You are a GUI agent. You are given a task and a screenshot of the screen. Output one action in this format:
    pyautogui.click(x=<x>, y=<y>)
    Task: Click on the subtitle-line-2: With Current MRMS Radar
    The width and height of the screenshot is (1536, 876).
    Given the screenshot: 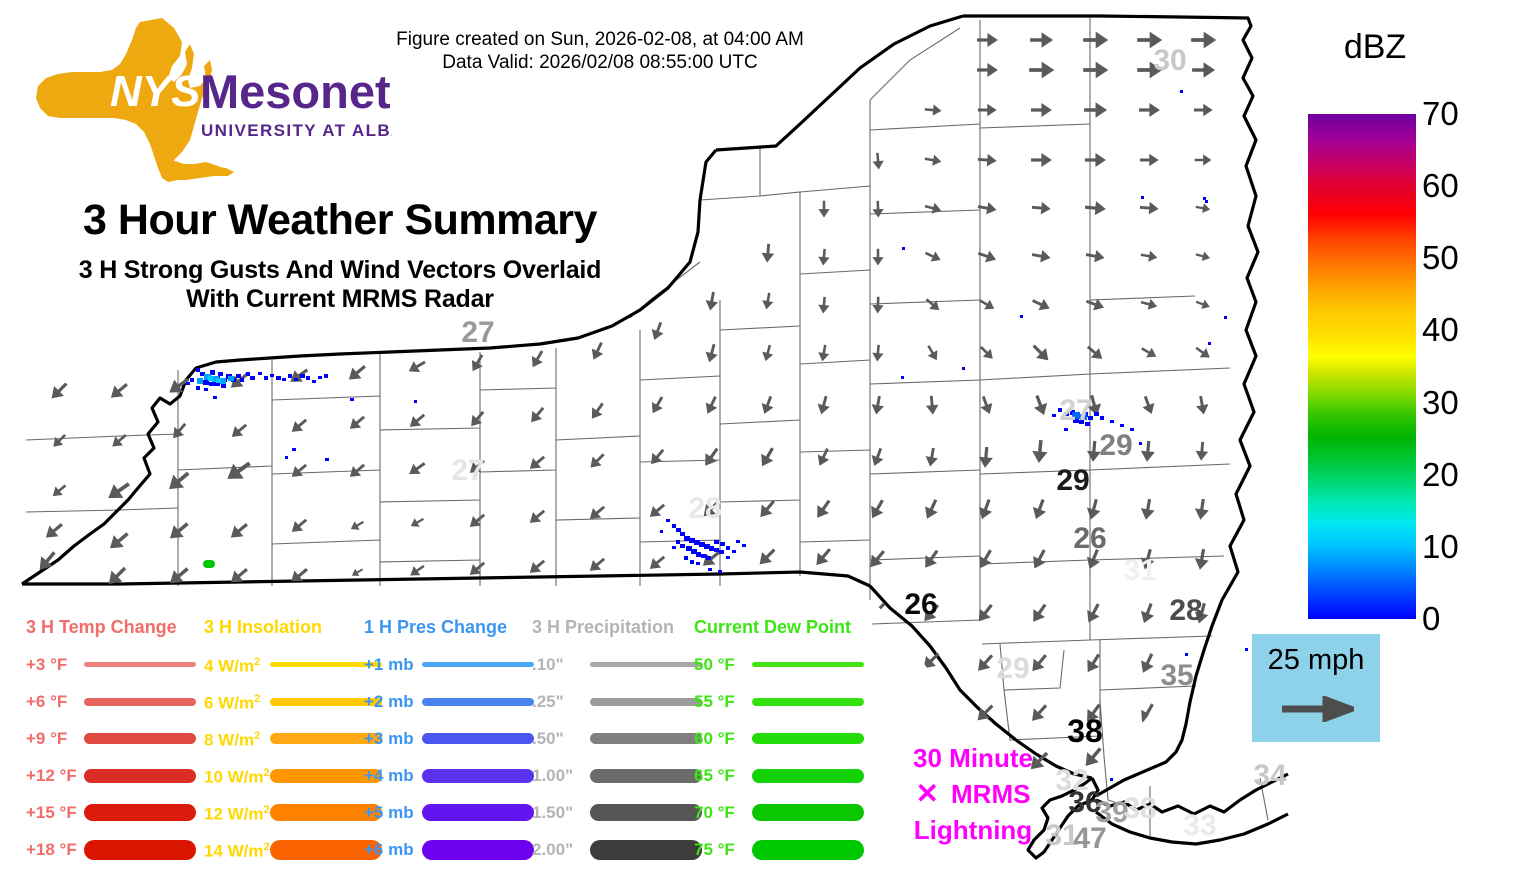 What is the action you would take?
    pyautogui.click(x=340, y=299)
    